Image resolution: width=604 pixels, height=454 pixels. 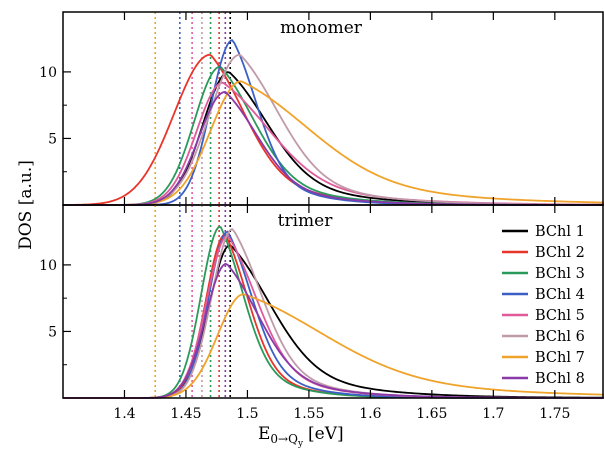 What do you see at coordinates (560, 232) in the screenshot?
I see `legend-label-bchl-1: BChl 1` at bounding box center [560, 232].